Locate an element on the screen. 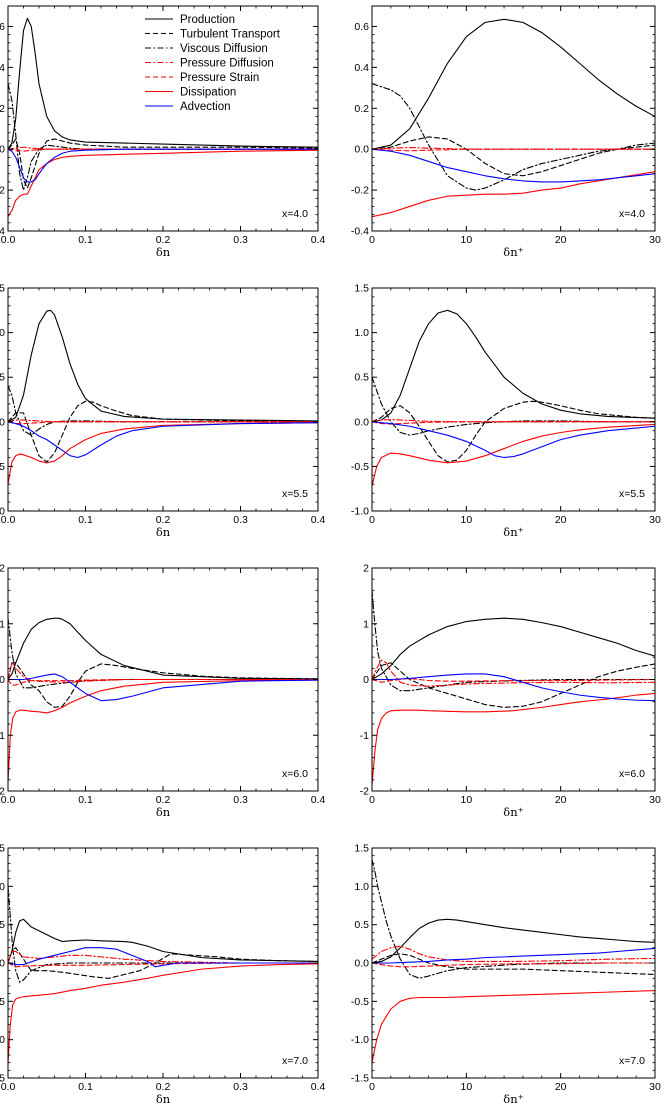 The width and height of the screenshot is (664, 1117). legend-entry-viscous-diffusion: Viscous Diffusion is located at coordinates (224, 49).